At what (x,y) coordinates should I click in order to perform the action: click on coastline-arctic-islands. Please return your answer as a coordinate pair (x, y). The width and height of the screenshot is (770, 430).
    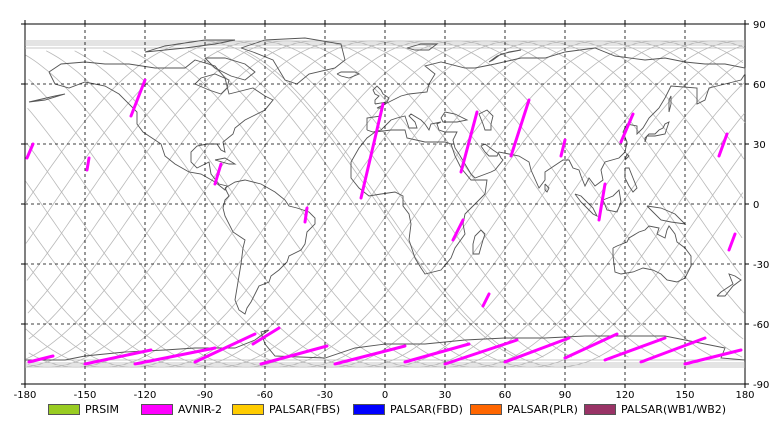
    Looking at the image, I should click on (190, 46).